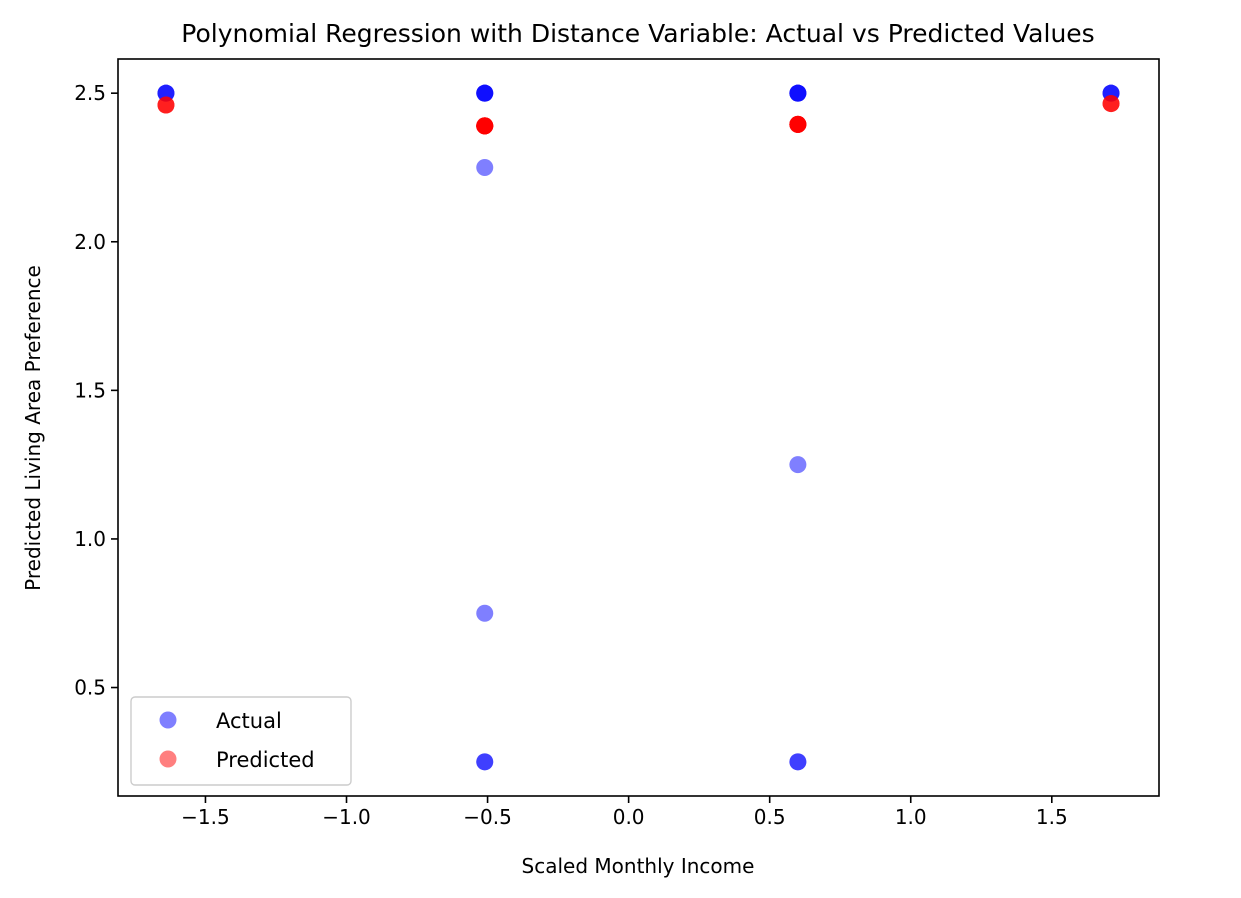 This screenshot has width=1241, height=898. What do you see at coordinates (33, 428) in the screenshot?
I see `y-axis-label: Predicted Living Area Preference` at bounding box center [33, 428].